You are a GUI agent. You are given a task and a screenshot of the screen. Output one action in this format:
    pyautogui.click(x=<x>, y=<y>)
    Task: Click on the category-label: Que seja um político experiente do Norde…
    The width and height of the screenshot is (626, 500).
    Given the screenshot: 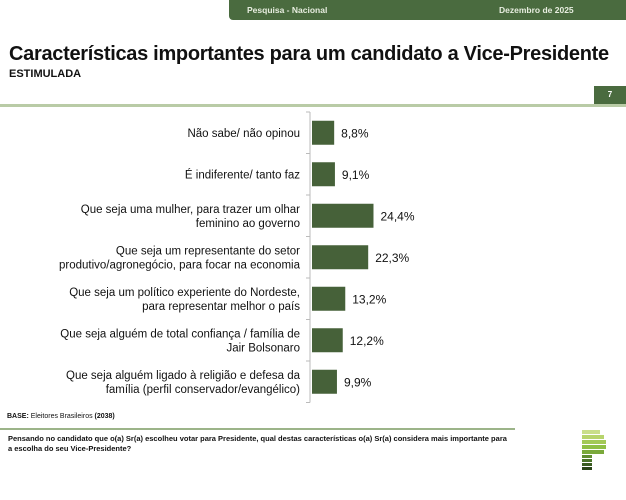 What is the action you would take?
    pyautogui.click(x=184, y=293)
    